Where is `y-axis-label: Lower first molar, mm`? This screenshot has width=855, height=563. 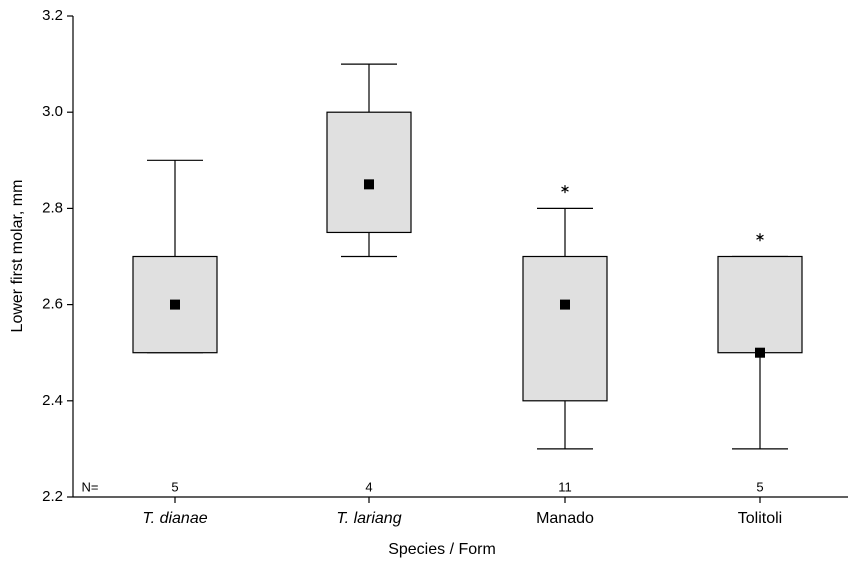
y-axis-label: Lower first molar, mm is located at coordinates (17, 256).